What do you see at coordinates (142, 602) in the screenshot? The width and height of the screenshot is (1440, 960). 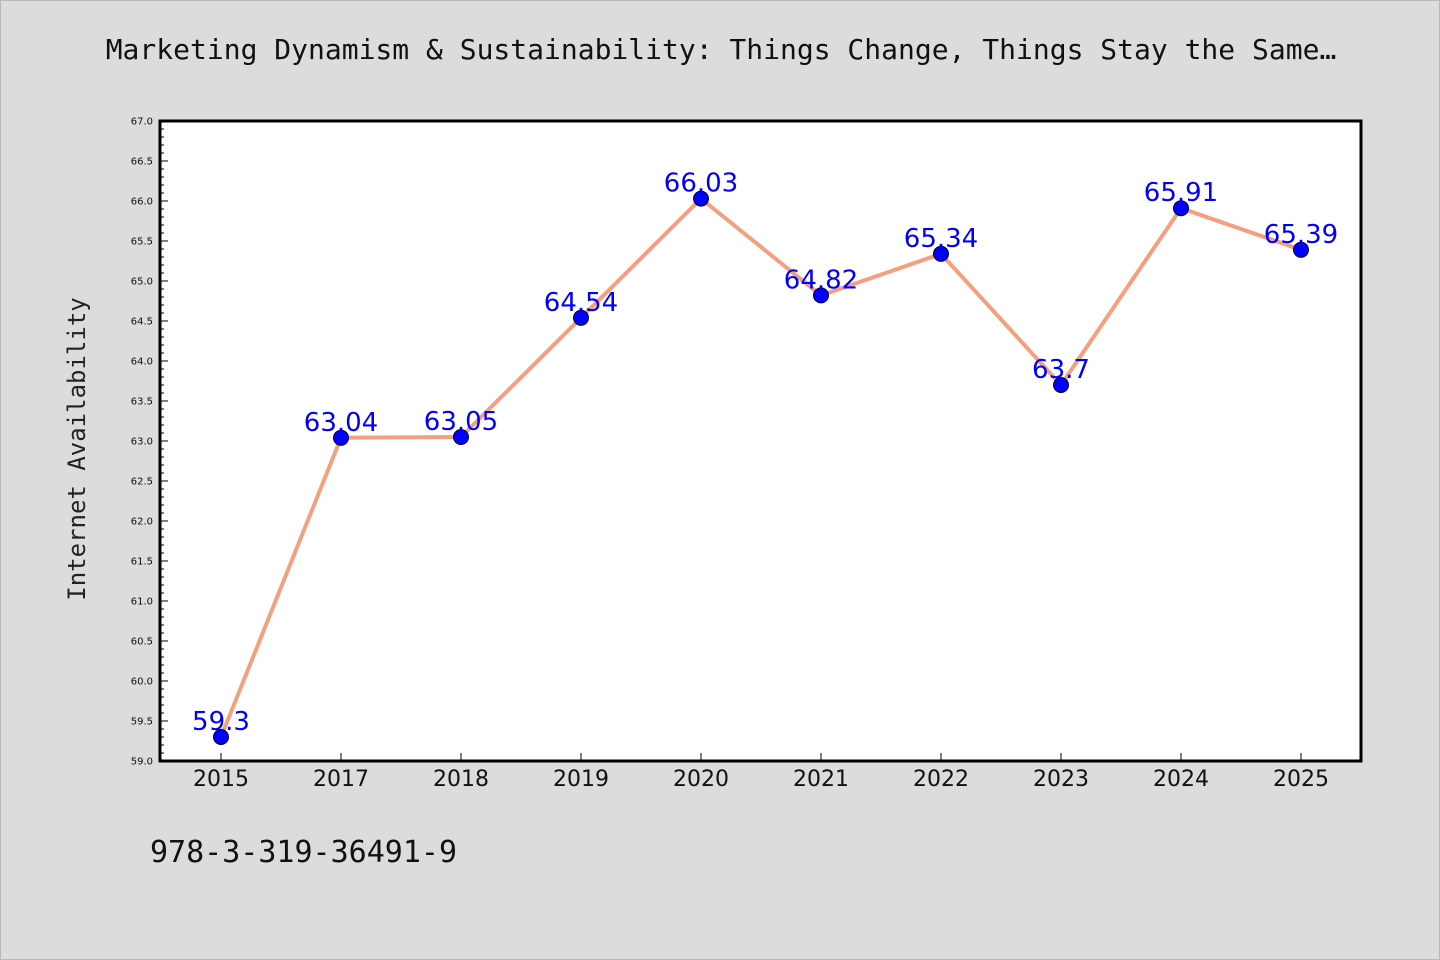 I see `y-tick-label: 61.0` at bounding box center [142, 602].